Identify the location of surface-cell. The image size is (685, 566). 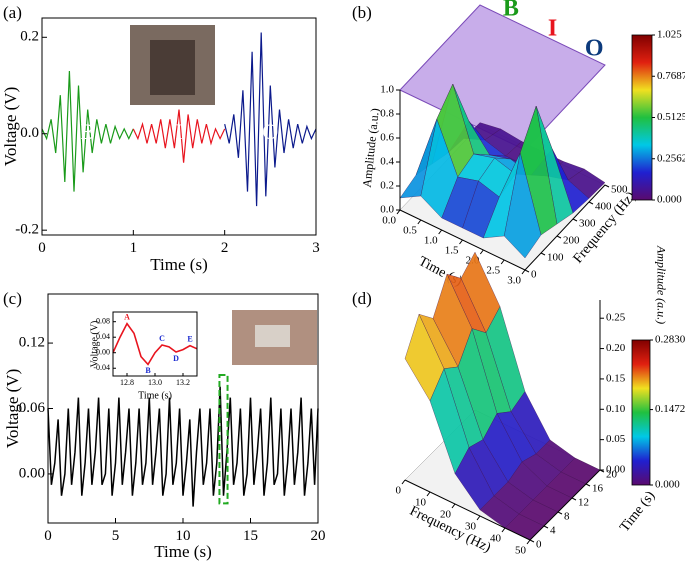
(523, 205).